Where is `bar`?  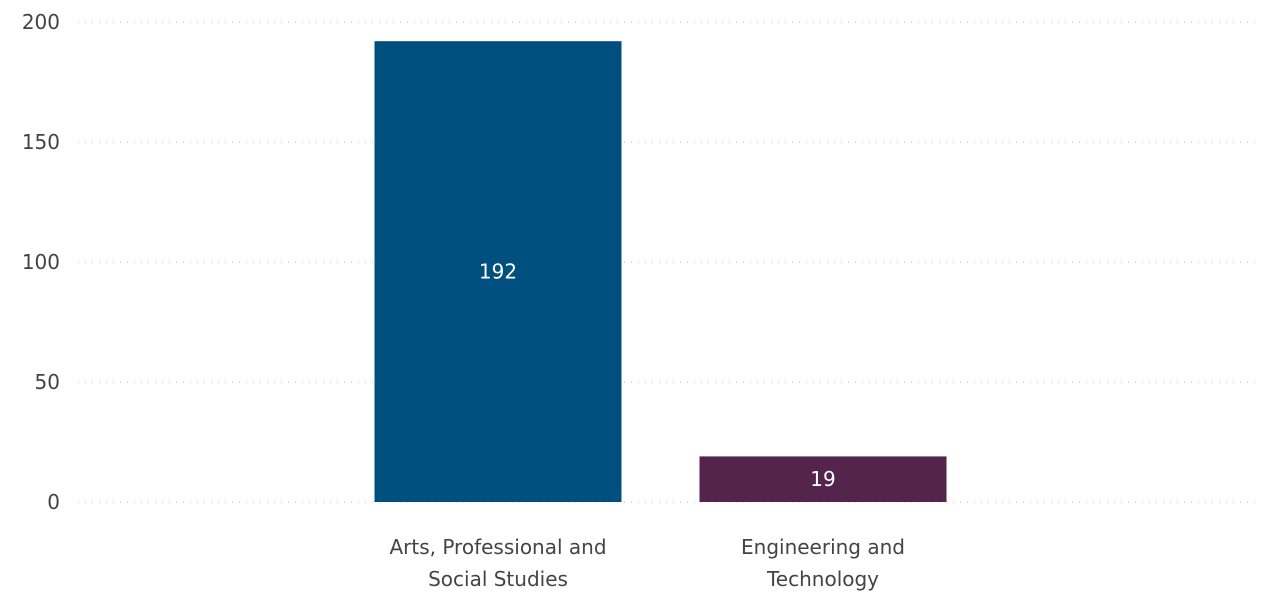
bar is located at coordinates (823, 479).